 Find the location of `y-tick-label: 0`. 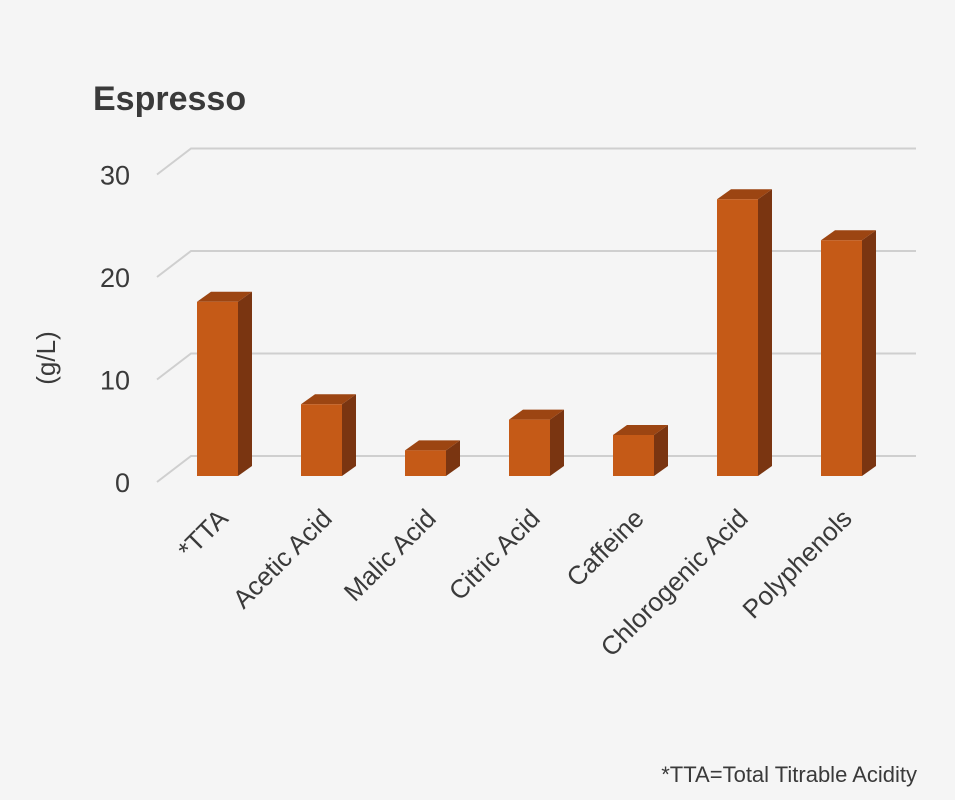

y-tick-label: 0 is located at coordinates (122, 483).